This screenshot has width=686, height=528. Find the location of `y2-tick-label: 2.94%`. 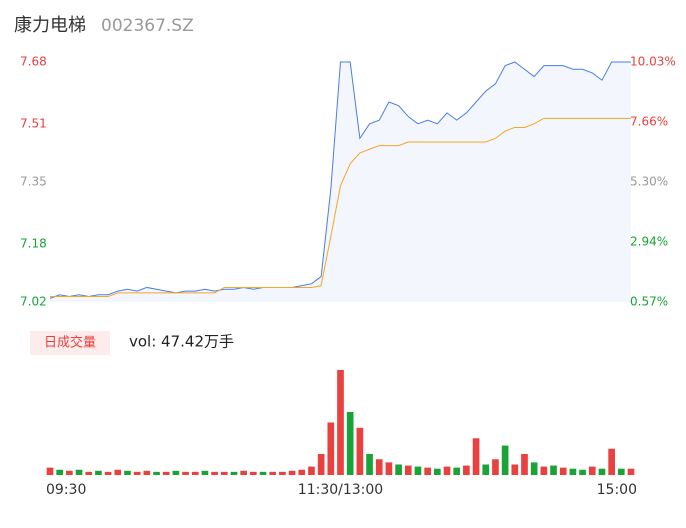

y2-tick-label: 2.94% is located at coordinates (649, 241).